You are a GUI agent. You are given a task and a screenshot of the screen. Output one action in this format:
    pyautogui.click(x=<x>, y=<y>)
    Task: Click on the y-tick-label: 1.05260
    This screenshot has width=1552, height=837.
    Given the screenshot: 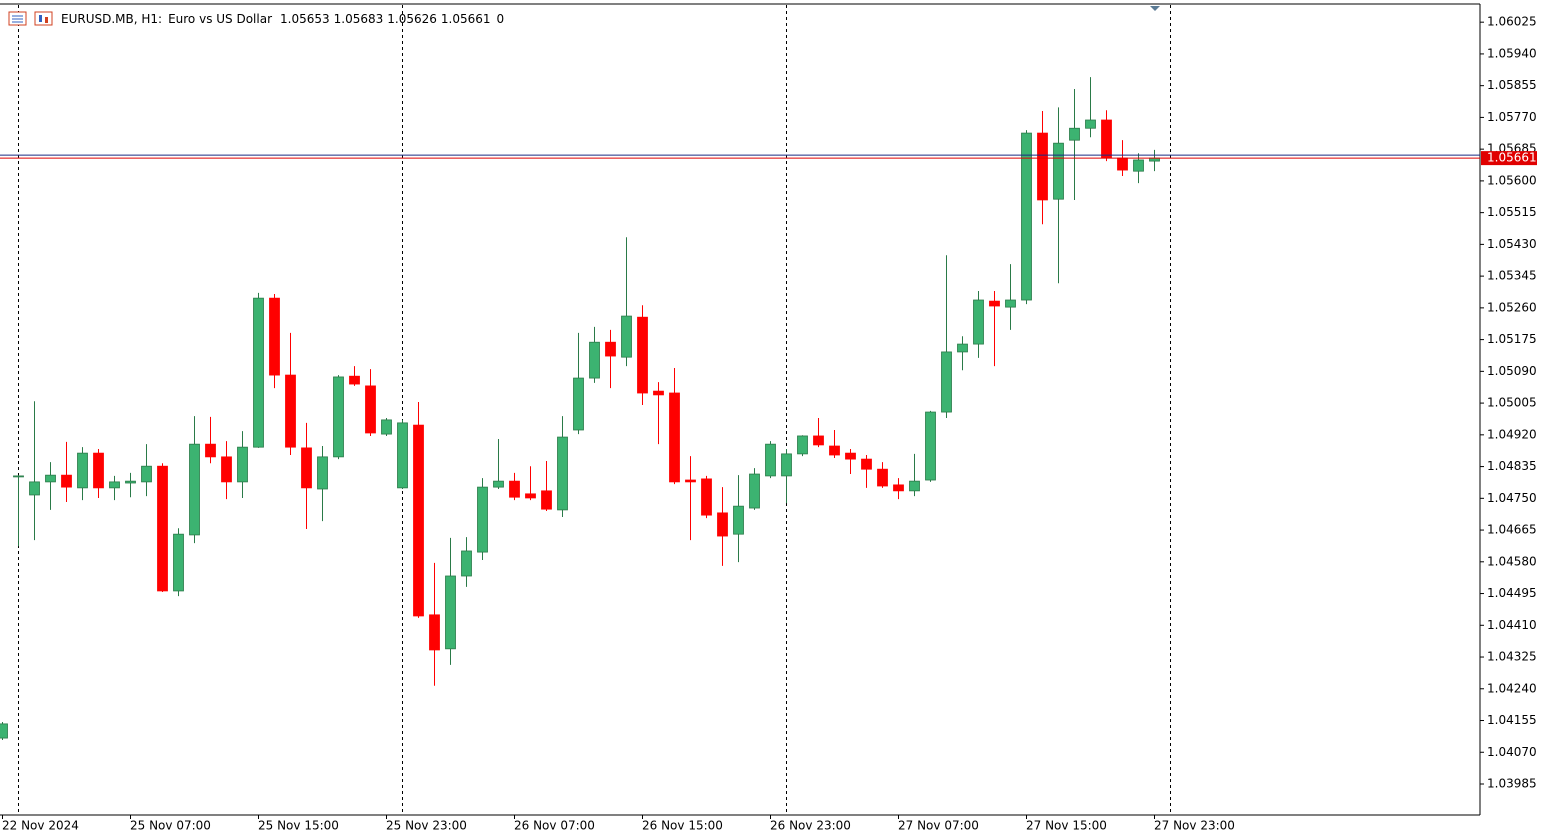 What is the action you would take?
    pyautogui.click(x=1512, y=307)
    